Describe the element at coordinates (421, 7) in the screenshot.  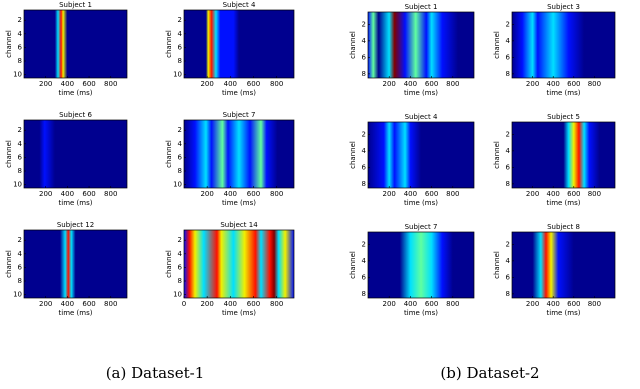
I see `panel-title: Subject 1` at that location.